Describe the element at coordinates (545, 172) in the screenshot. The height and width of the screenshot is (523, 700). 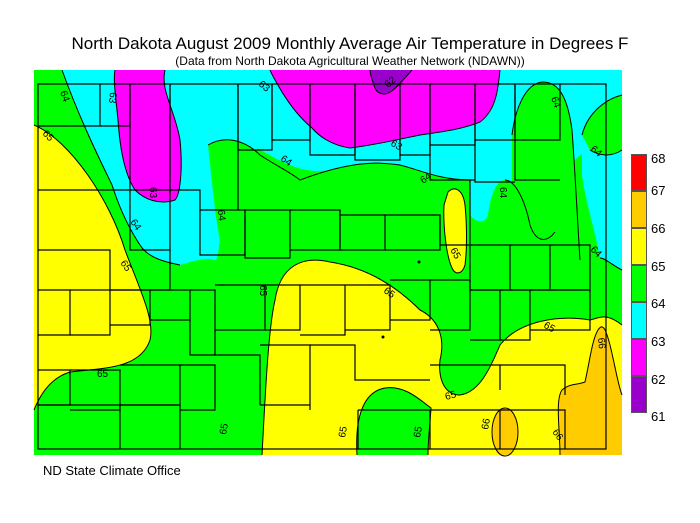
I see `band-64-65-east-lobe` at that location.